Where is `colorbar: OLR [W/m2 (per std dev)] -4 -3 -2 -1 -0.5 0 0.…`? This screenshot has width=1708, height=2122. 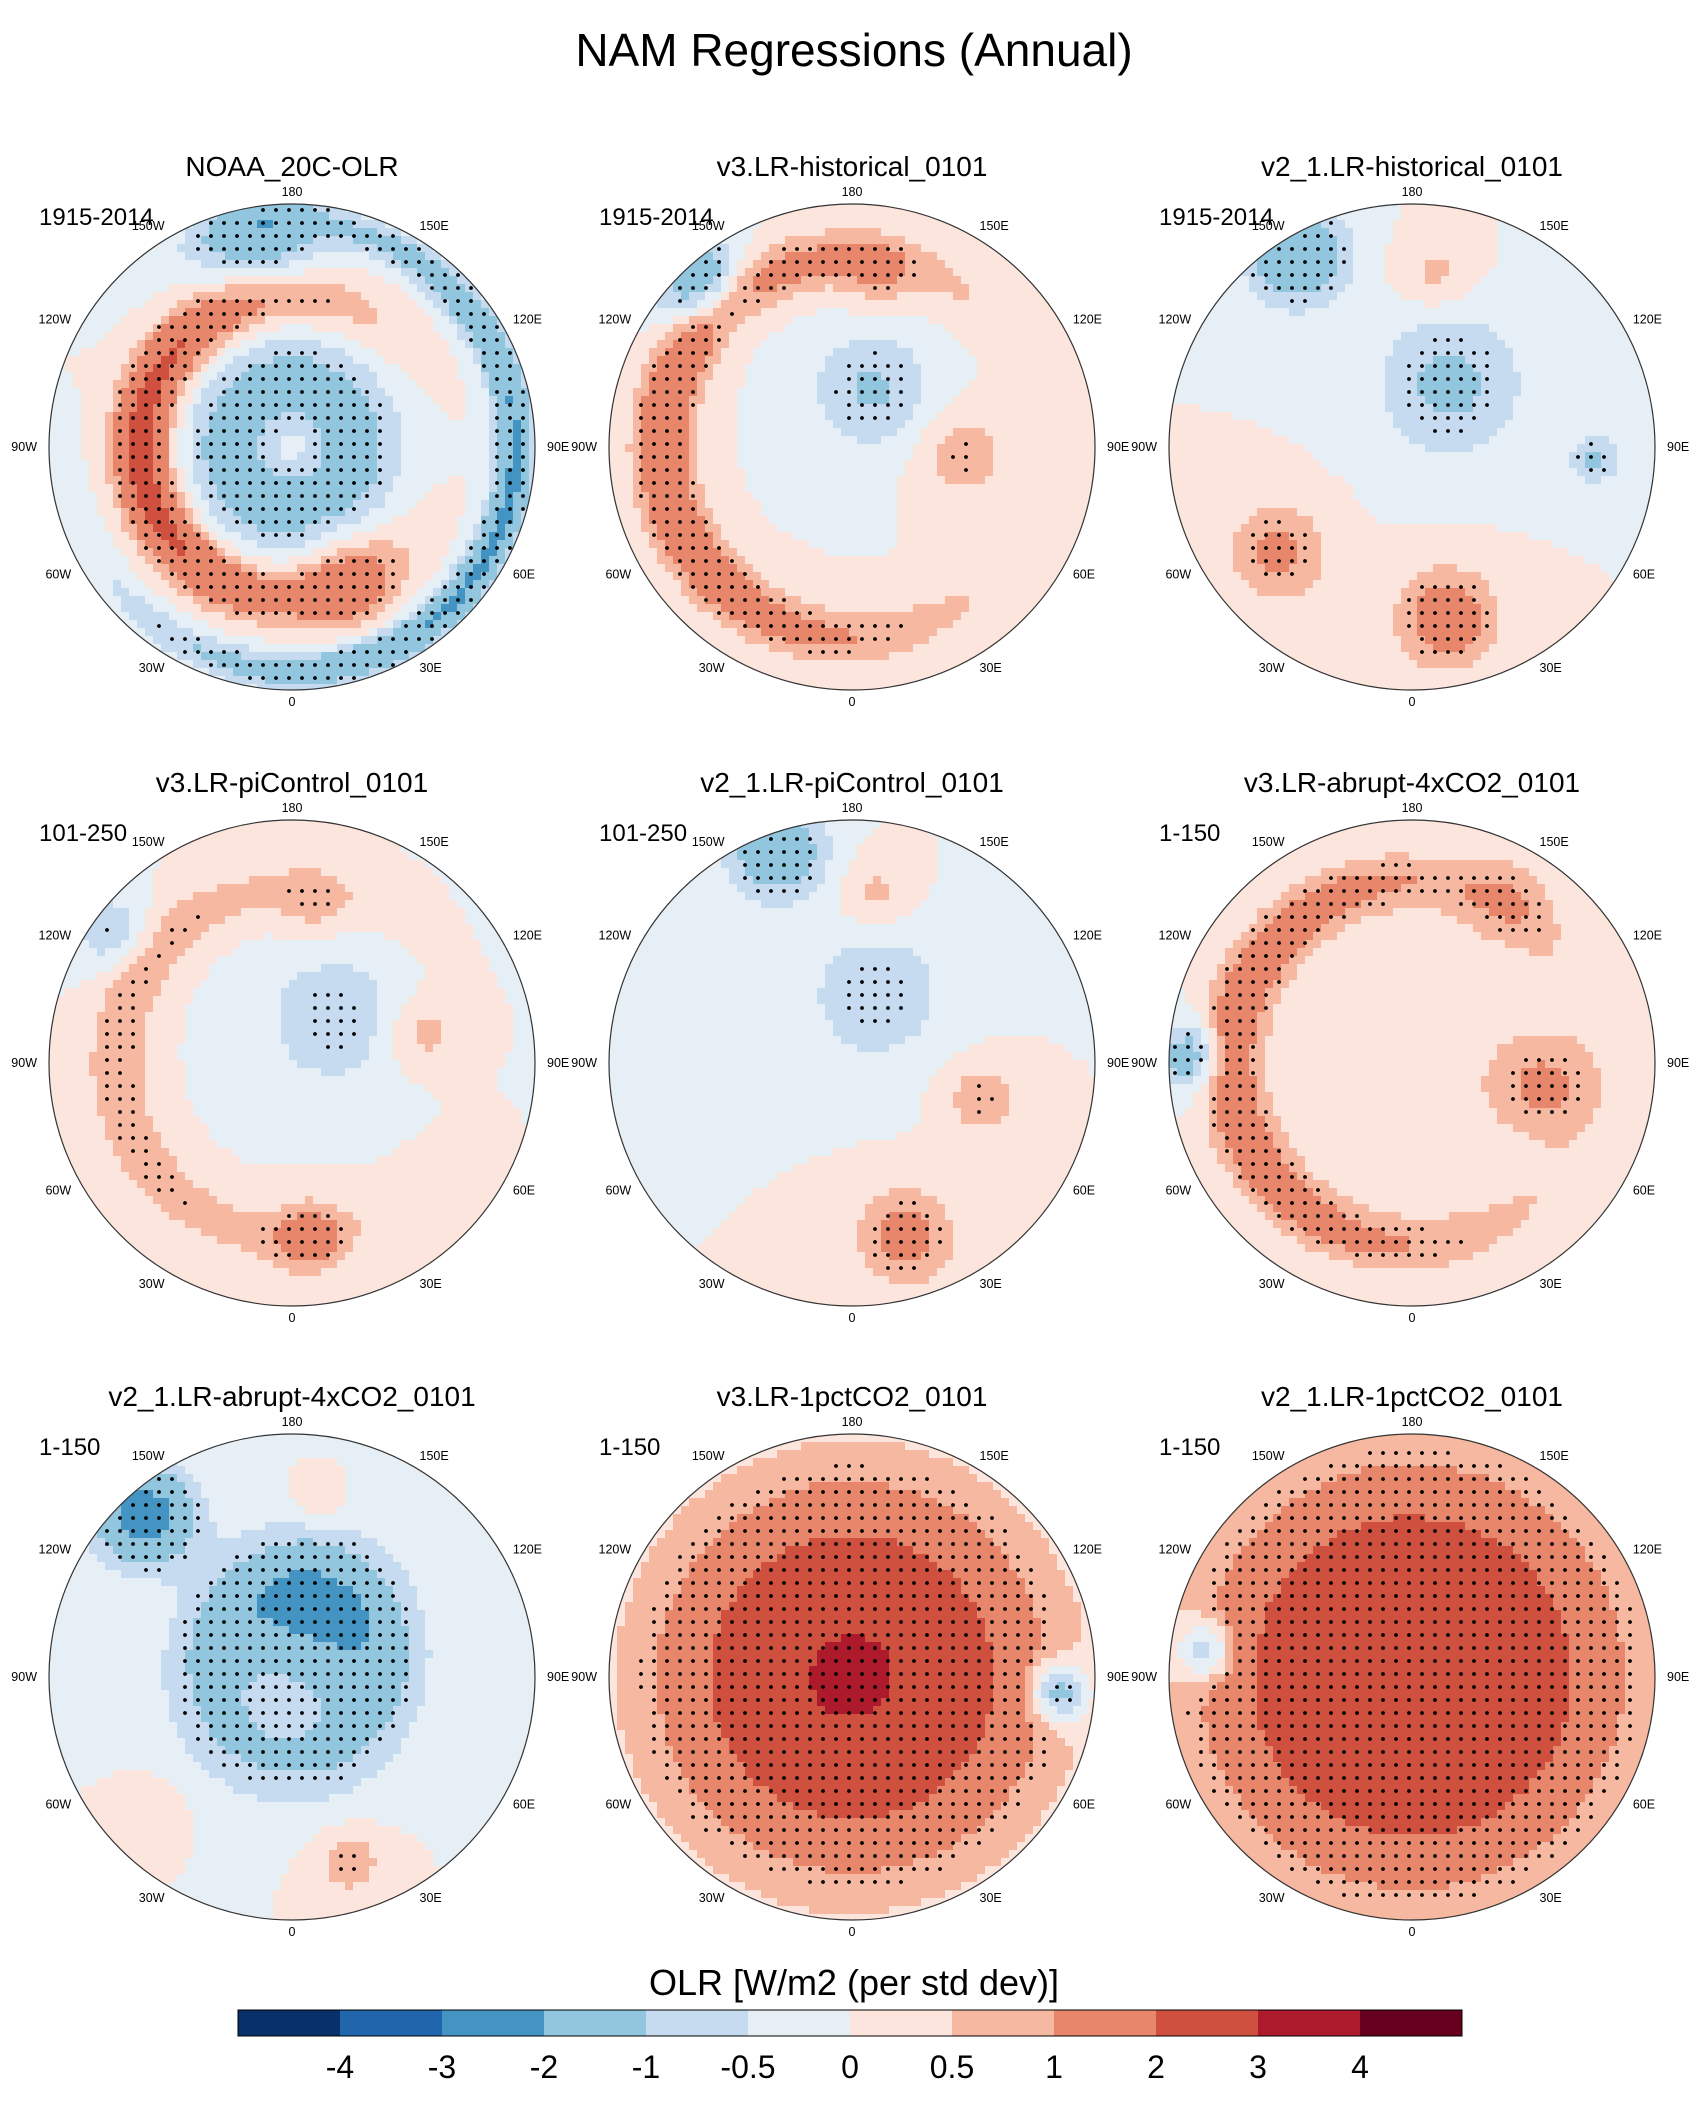 colorbar: OLR [W/m2 (per std dev)] -4 -3 -2 -1 -0.5 0 0.… is located at coordinates (850, 2023).